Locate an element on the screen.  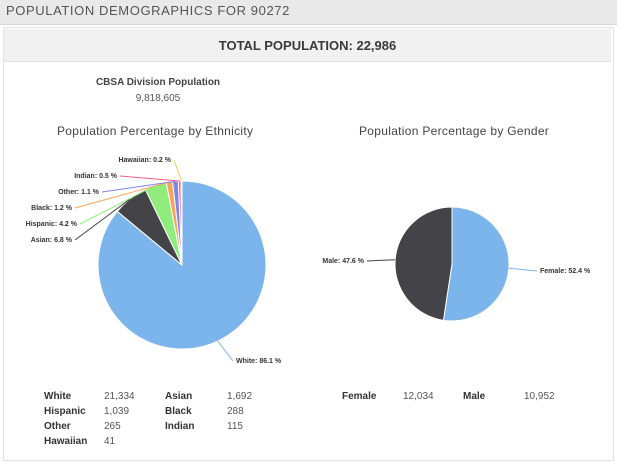
table-label-asian: Asian is located at coordinates (179, 396).